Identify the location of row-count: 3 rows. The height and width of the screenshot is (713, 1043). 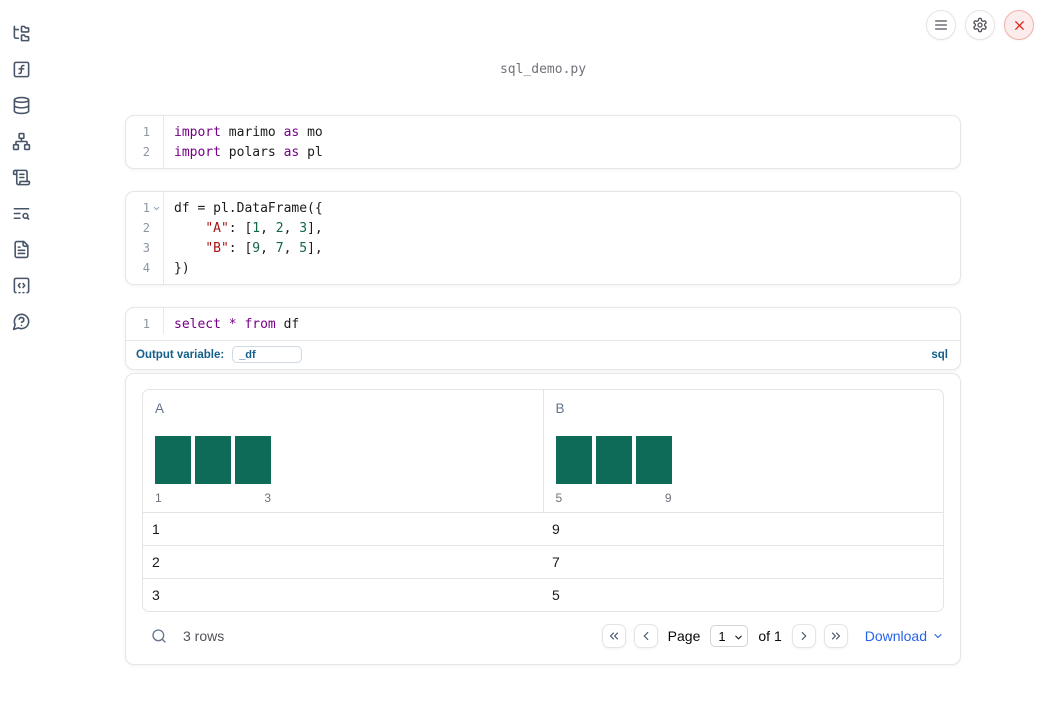
(204, 636).